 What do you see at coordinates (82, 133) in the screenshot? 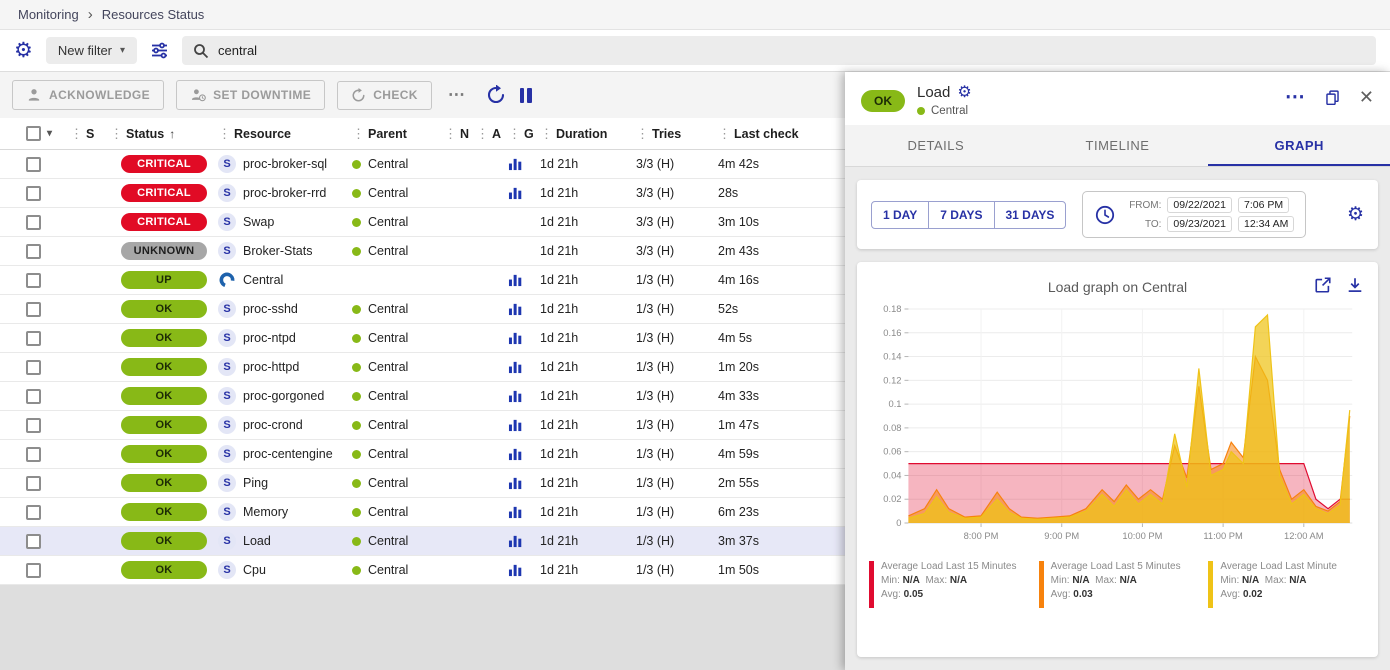
I see `column-header-severity: ⋮ S` at bounding box center [82, 133].